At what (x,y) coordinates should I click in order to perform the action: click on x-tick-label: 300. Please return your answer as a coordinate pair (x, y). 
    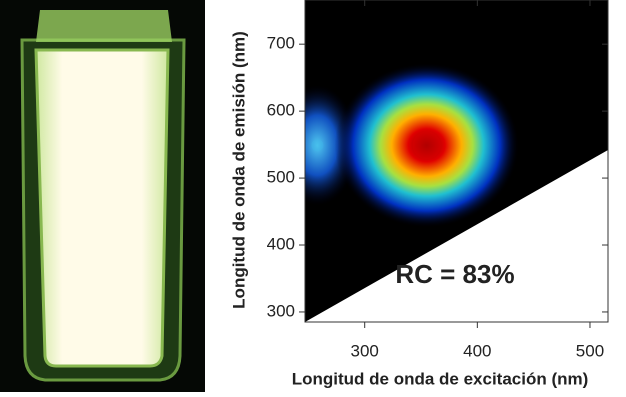
    Looking at the image, I should click on (365, 350).